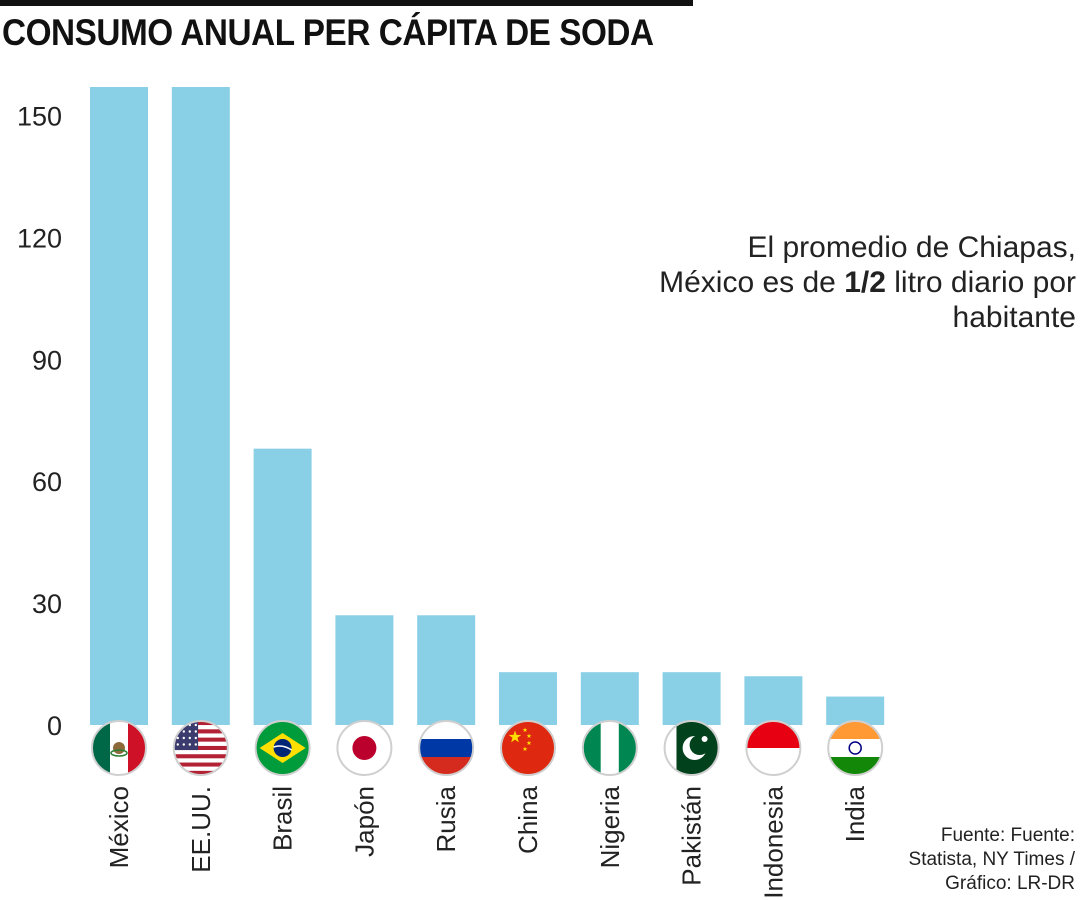 The height and width of the screenshot is (900, 1080). I want to click on y-tick-label: 30, so click(47, 604).